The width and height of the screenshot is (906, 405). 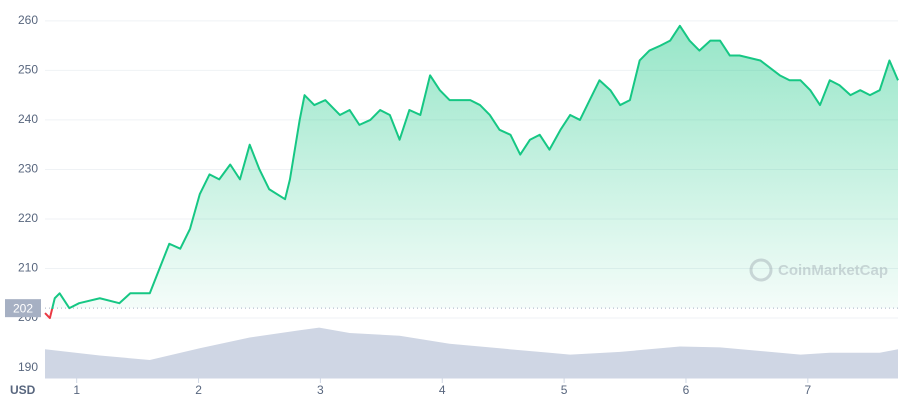 I want to click on baseline-badge, so click(x=23, y=308).